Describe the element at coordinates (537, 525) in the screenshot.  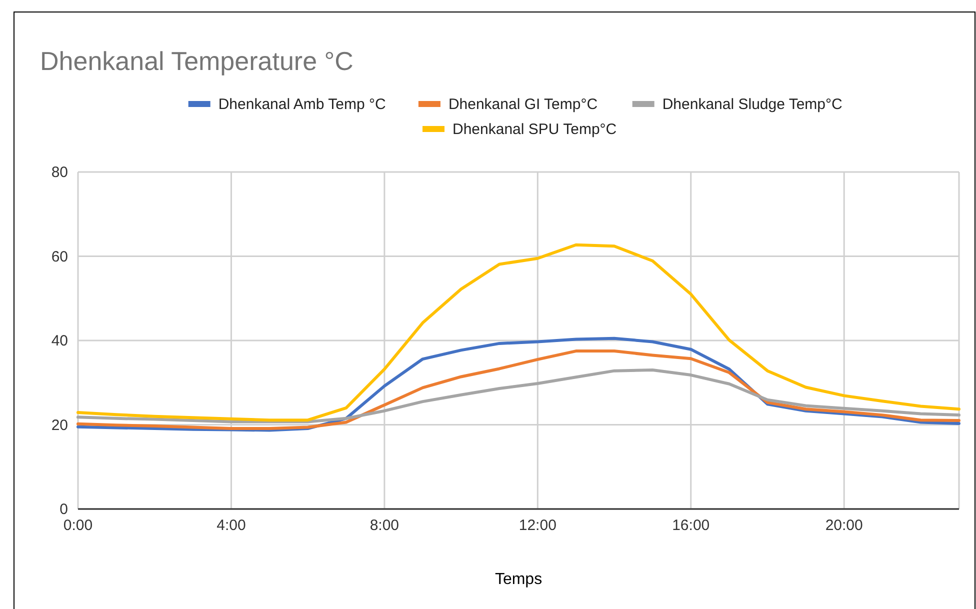
I see `x-tick-label: 12:00` at that location.